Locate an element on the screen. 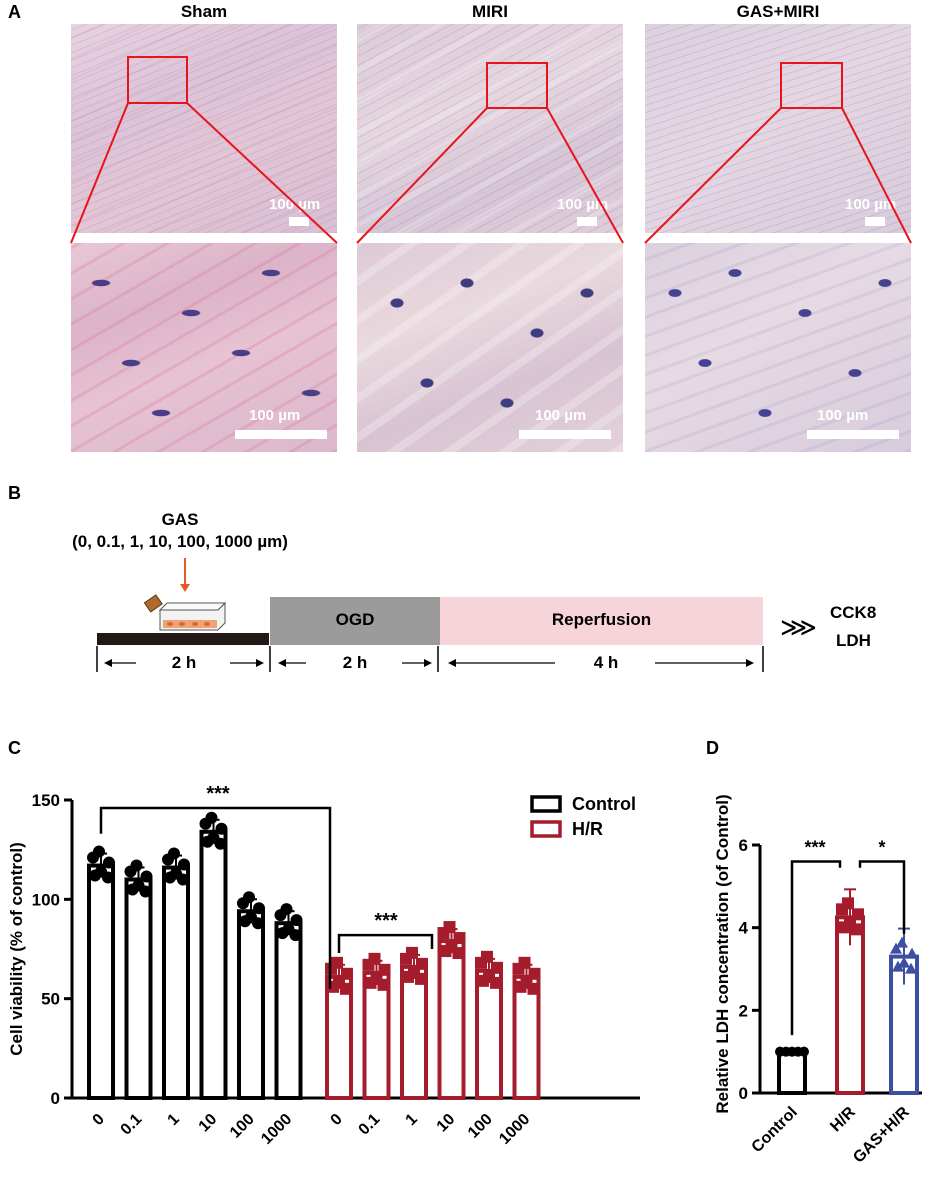 This screenshot has width=941, height=1179. group-title-gas-miri: GAS+MIRI is located at coordinates (778, 11).